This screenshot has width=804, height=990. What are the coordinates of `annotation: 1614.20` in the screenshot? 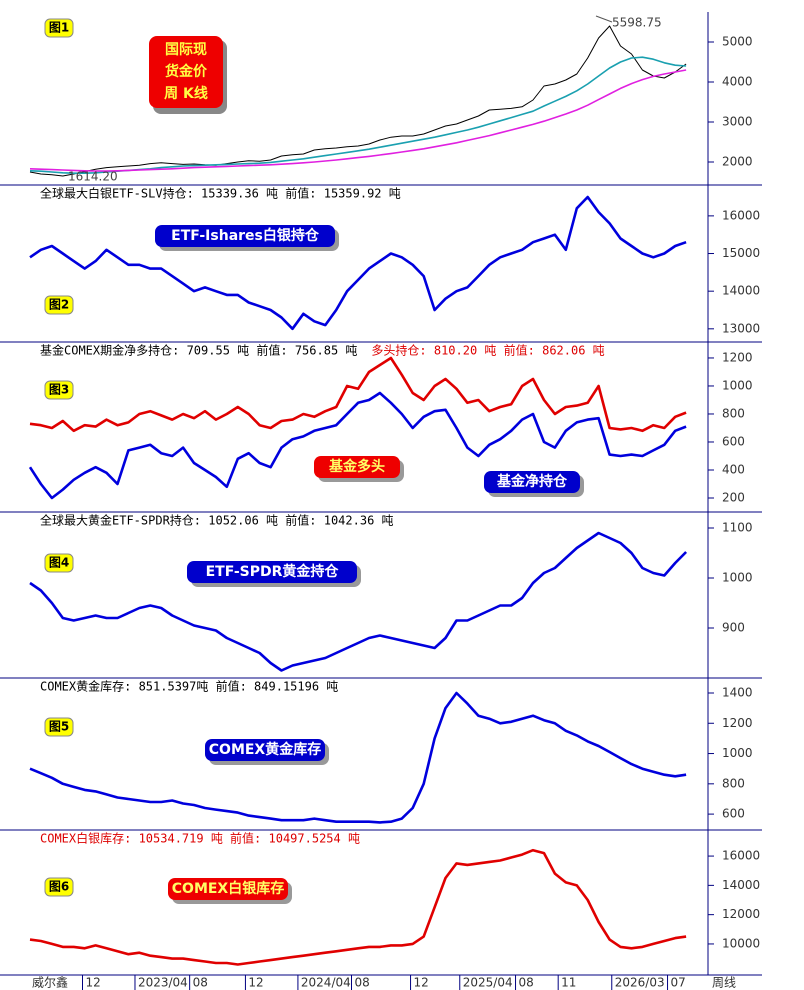 It's located at (93, 177).